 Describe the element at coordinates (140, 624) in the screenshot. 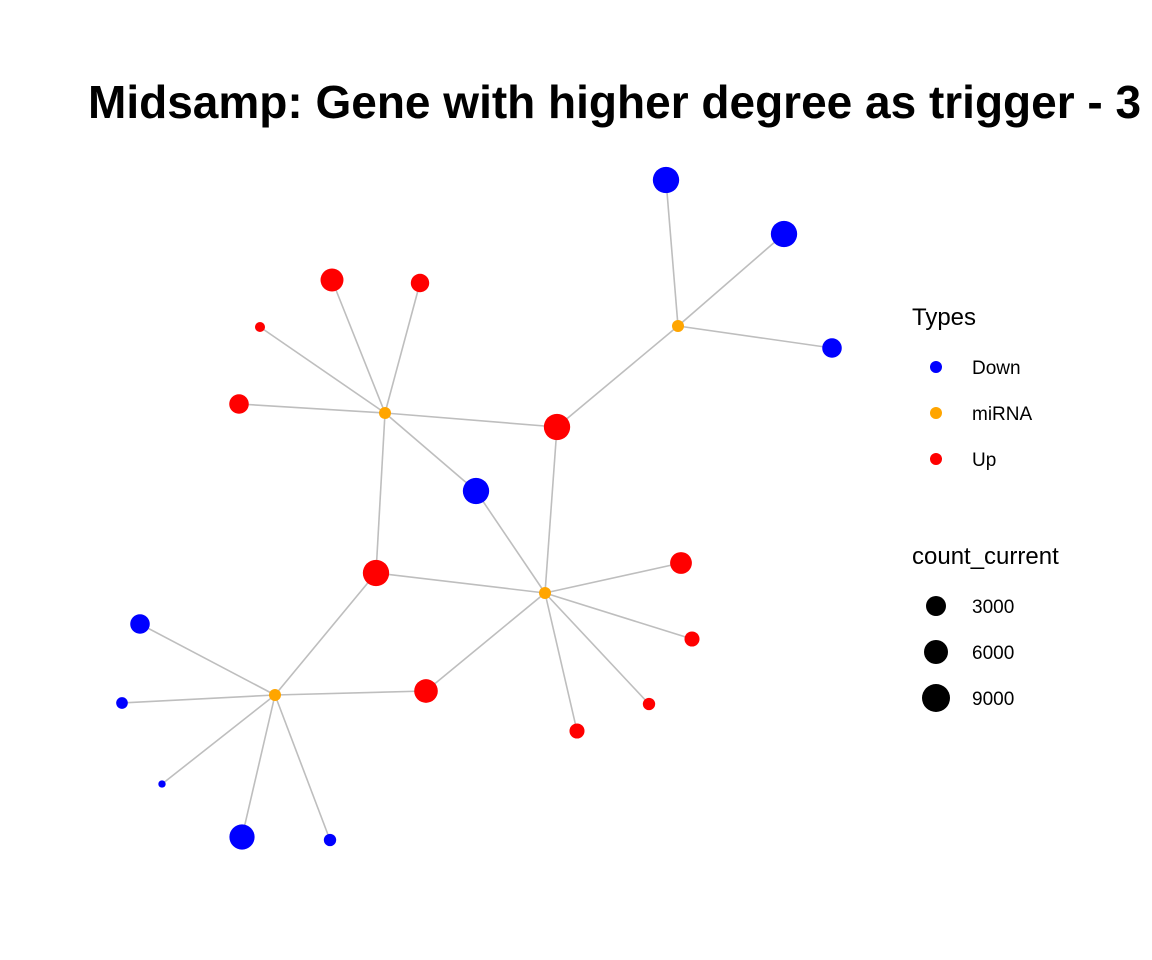

I see `node-down-d5` at that location.